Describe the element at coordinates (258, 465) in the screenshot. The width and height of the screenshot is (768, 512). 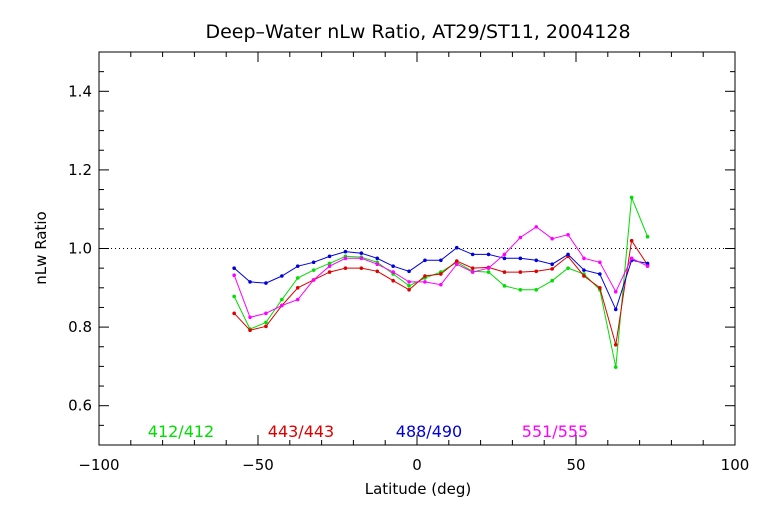
I see `x-tick-label: −50` at that location.